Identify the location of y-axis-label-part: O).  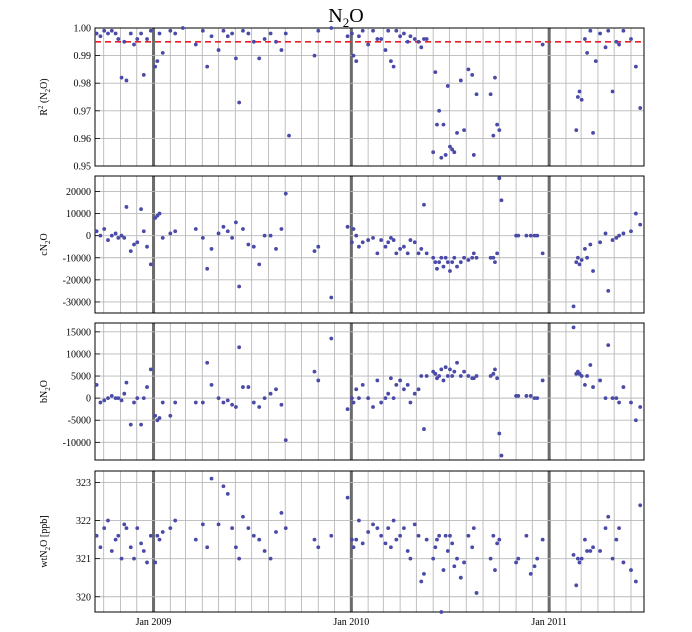
(44, 83).